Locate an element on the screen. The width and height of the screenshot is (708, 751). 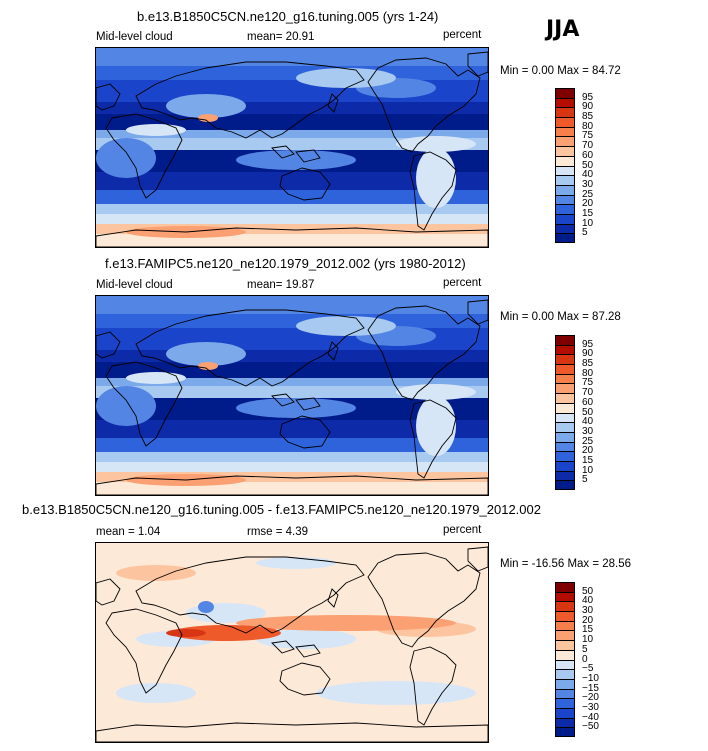
colorbar-tick-label: 80 is located at coordinates (588, 126).